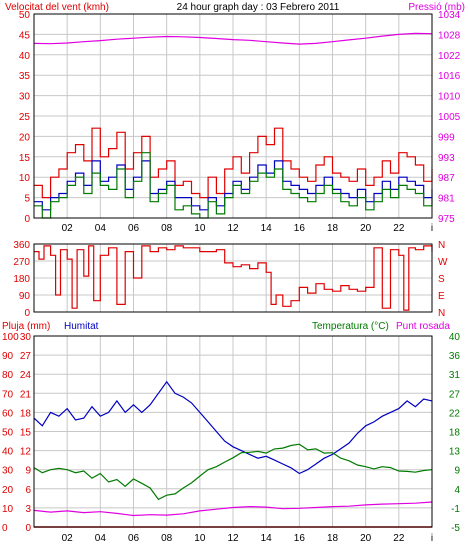 This screenshot has width=470, height=559. What do you see at coordinates (26, 356) in the screenshot?
I see `humidity-tick-label: 27` at bounding box center [26, 356].